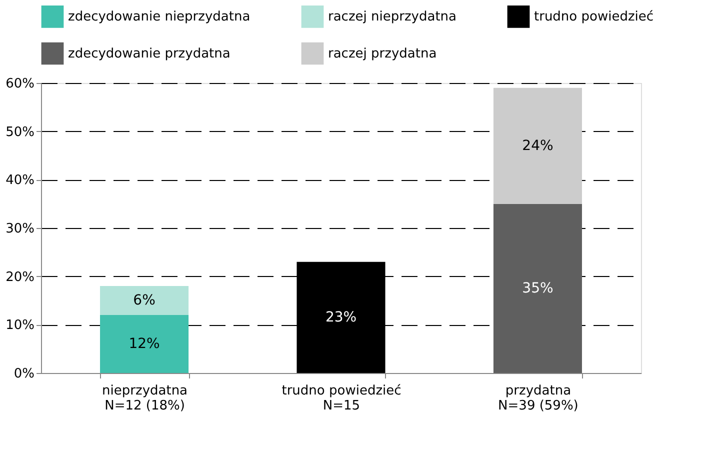  I want to click on y-tick-label: 0%, so click(24, 374).